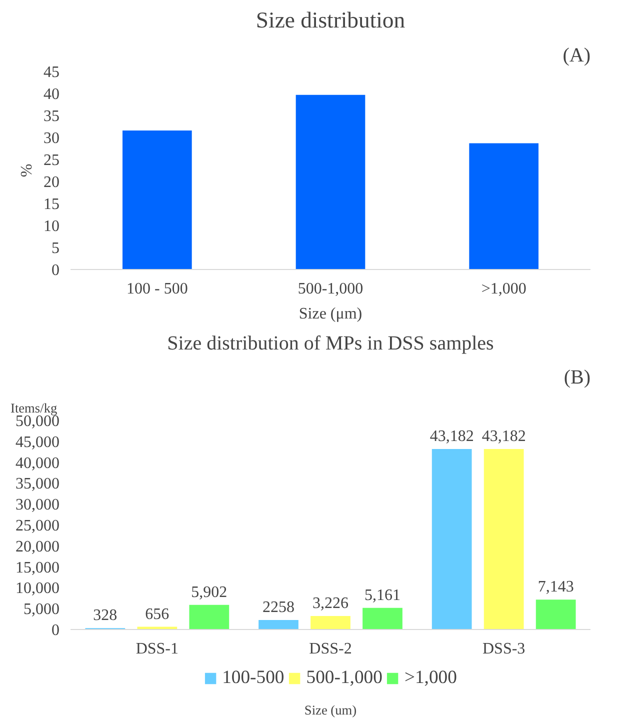 The height and width of the screenshot is (725, 628). Describe the element at coordinates (157, 289) in the screenshot. I see `x-tick-label: 100 - 500` at that location.